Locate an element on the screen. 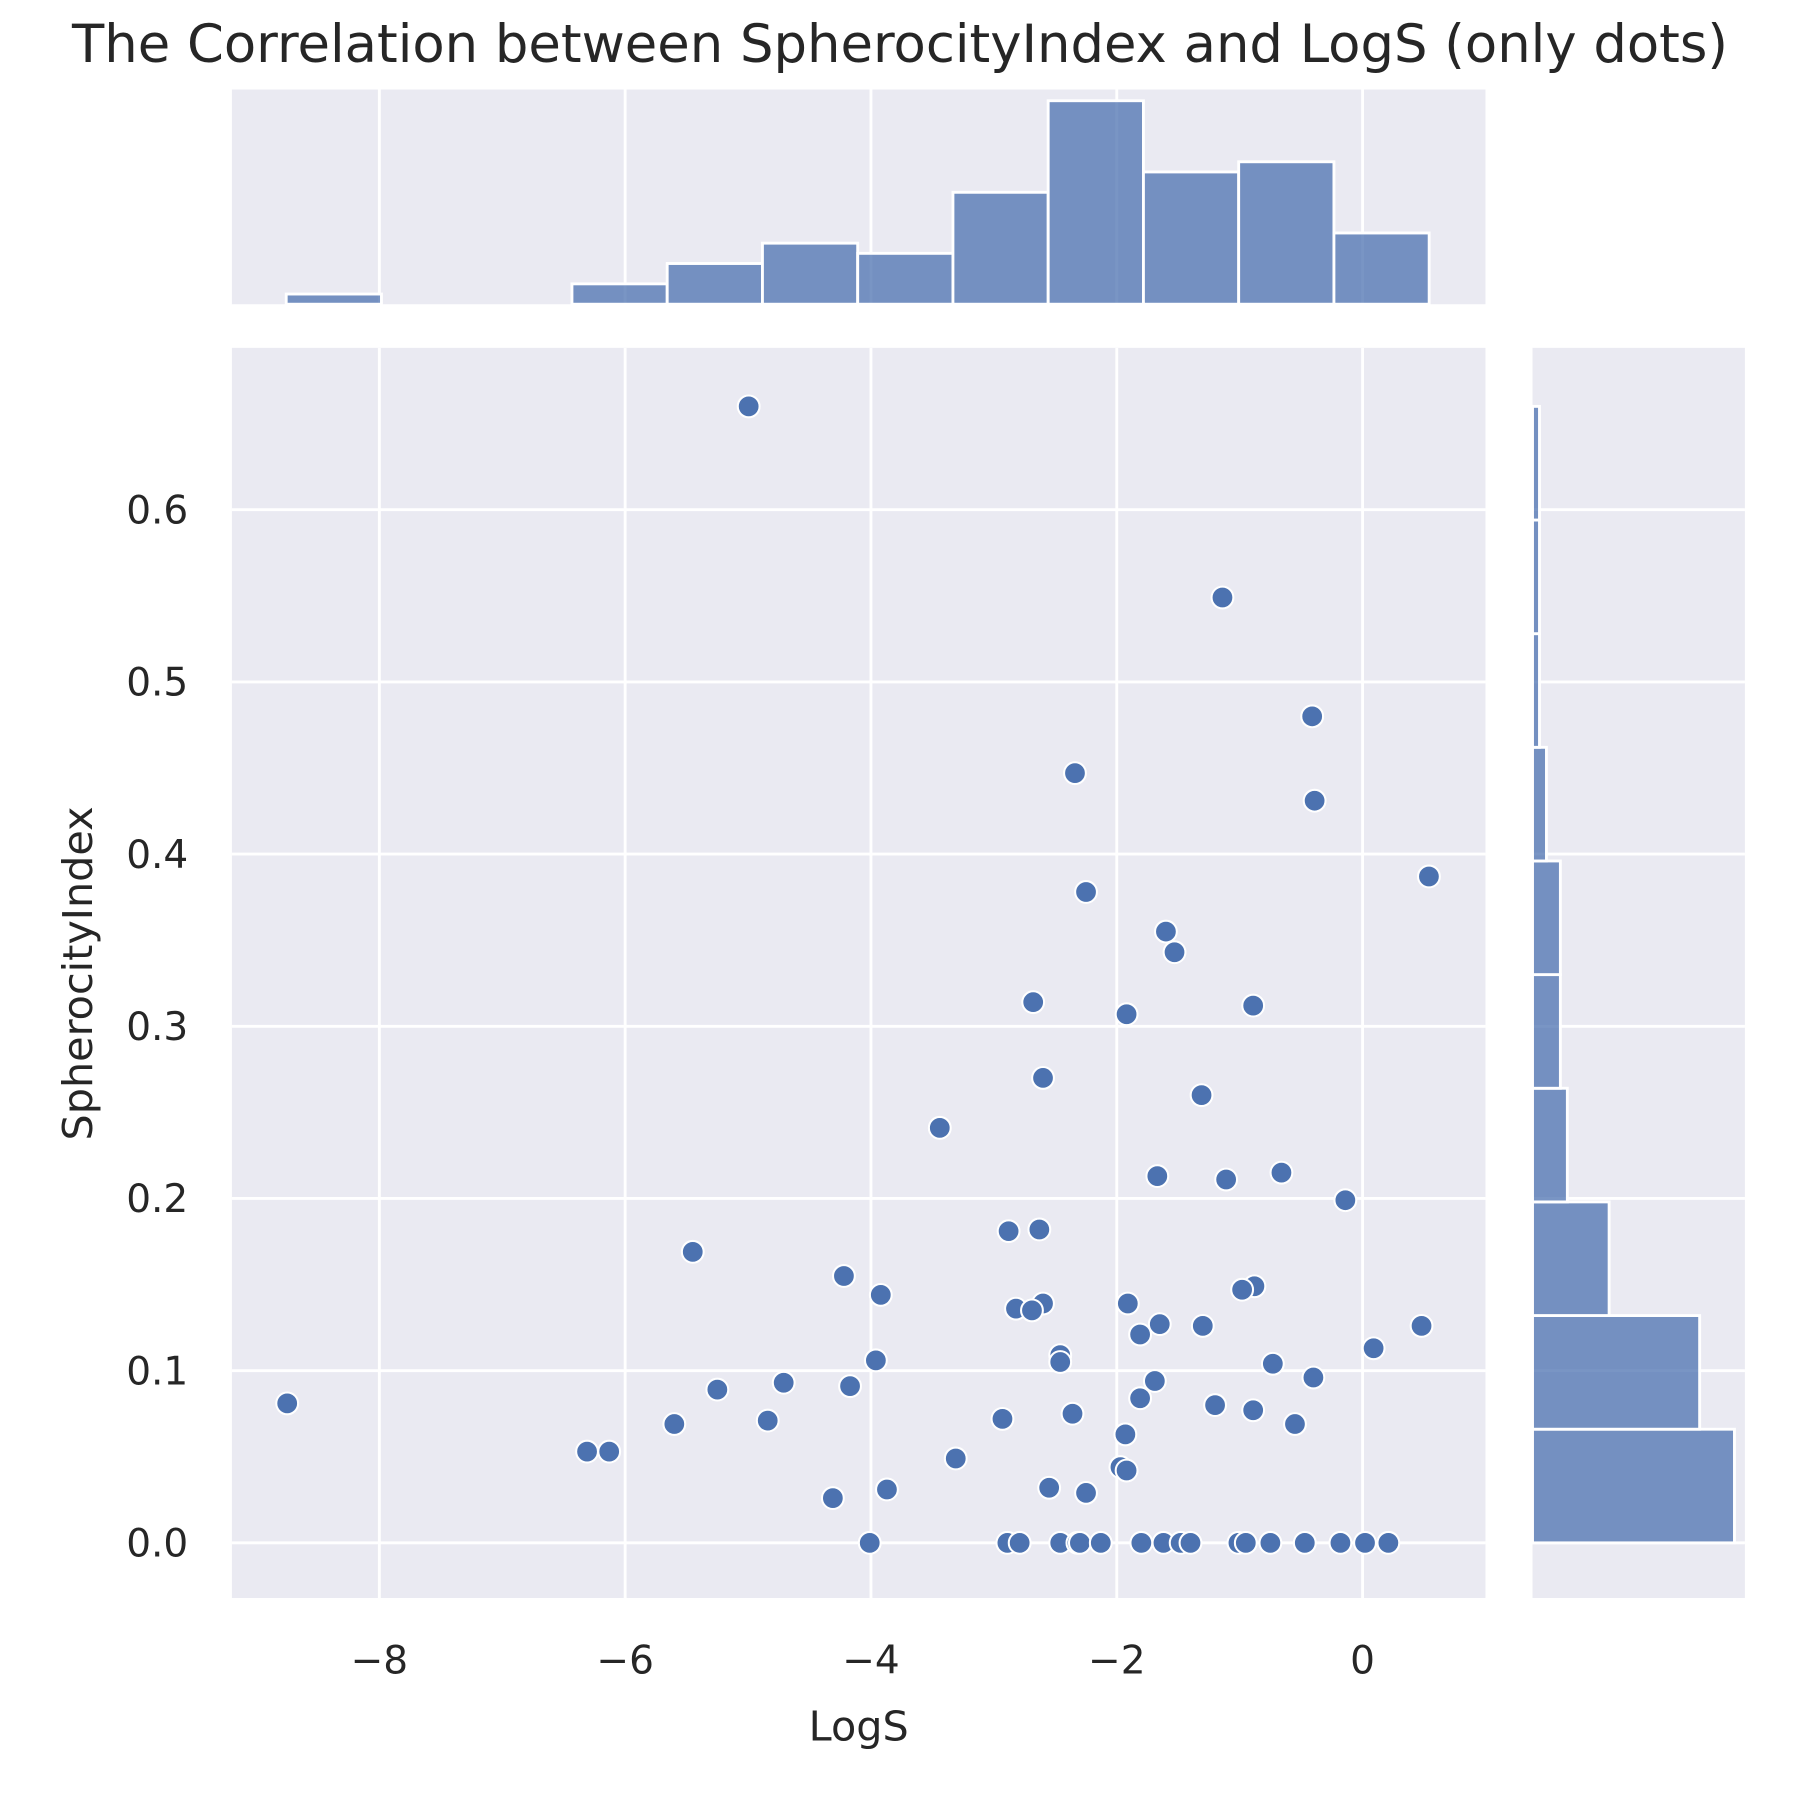 Image resolution: width=1800 pixels, height=1800 pixels. y-tick-label: 0.3 is located at coordinates (157, 1027).